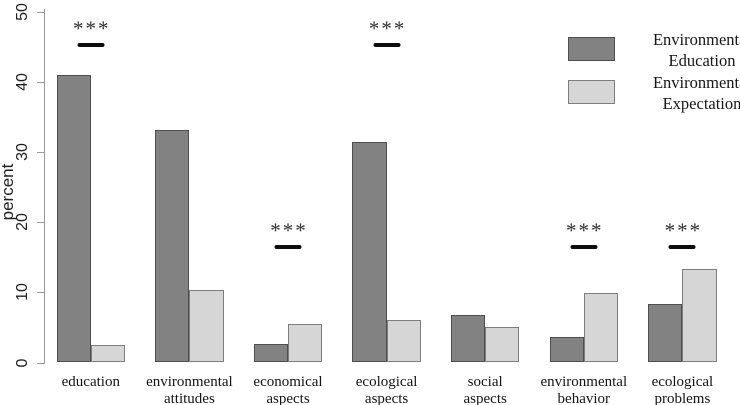 This screenshot has width=740, height=405. Describe the element at coordinates (468, 338) in the screenshot. I see `bar-environmental-education-social-aspects` at that location.